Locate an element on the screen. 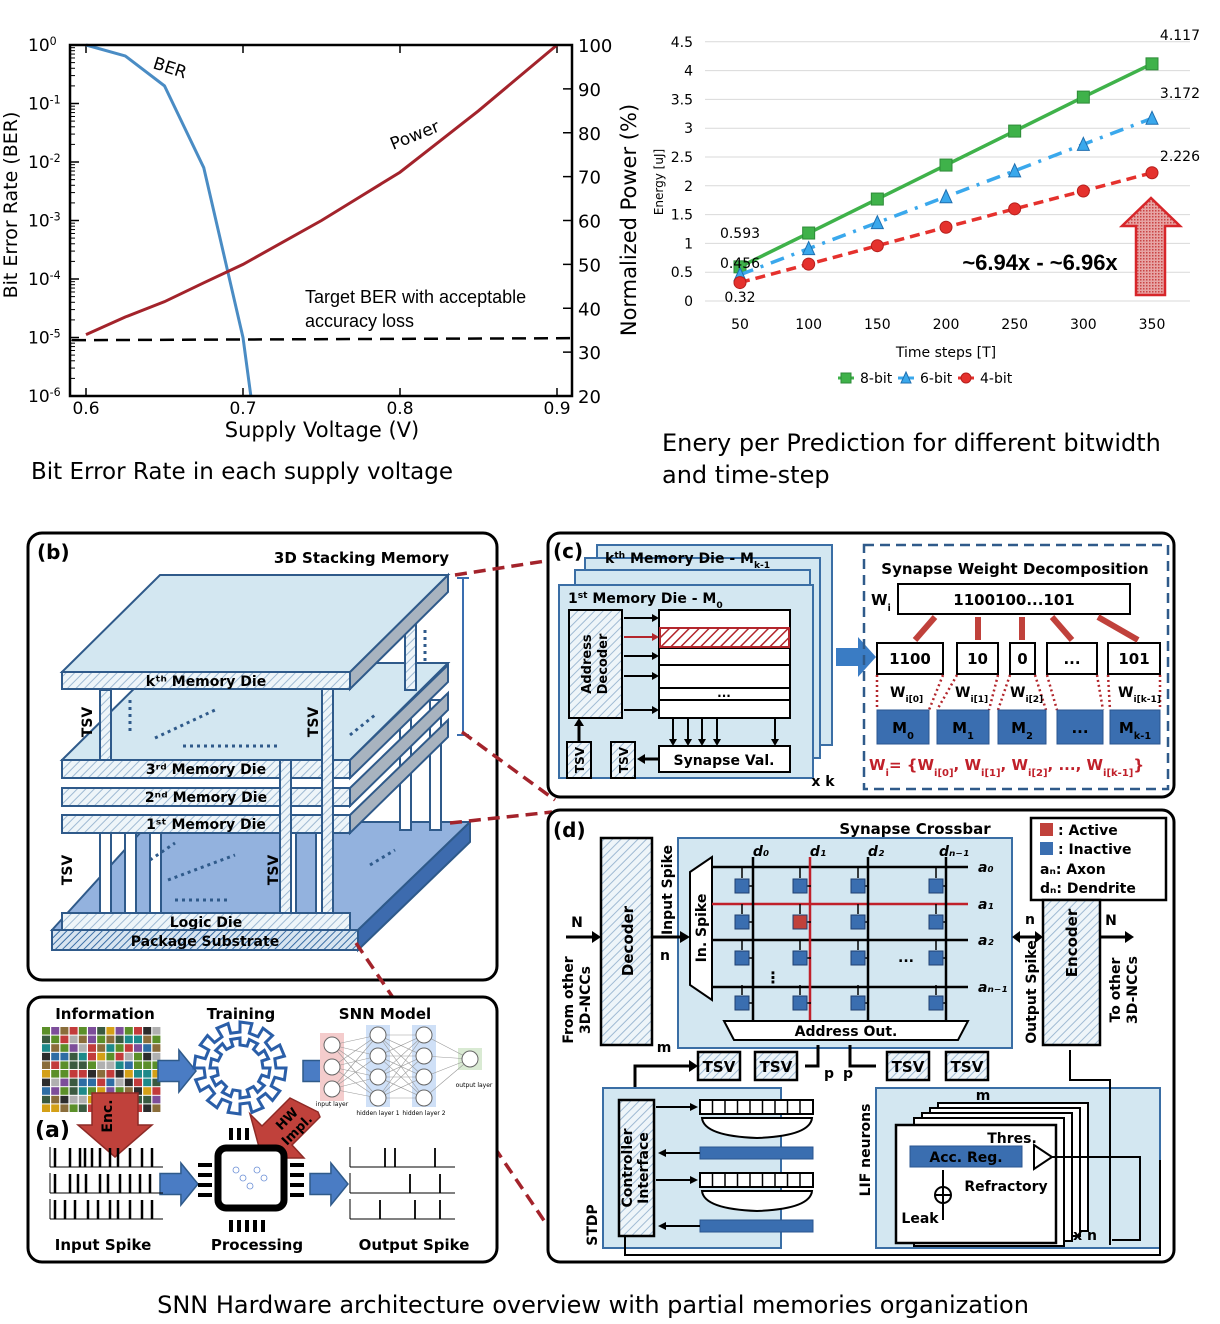 This screenshot has height=1324, width=1220. flow-arrow is located at coordinates (329, 1184).